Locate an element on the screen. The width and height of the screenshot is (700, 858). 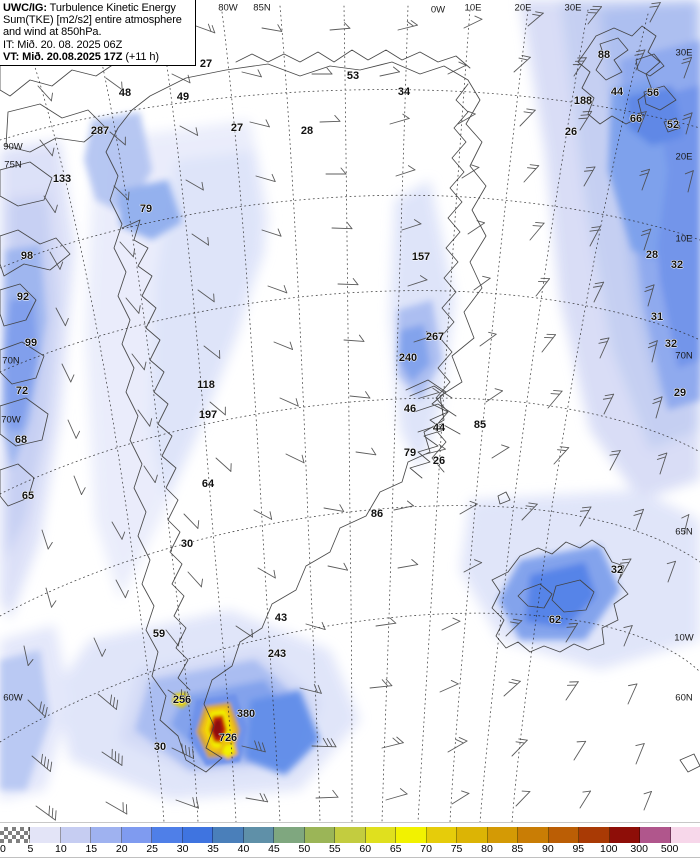
geo-coordinate-label: 60W is located at coordinates (13, 698).